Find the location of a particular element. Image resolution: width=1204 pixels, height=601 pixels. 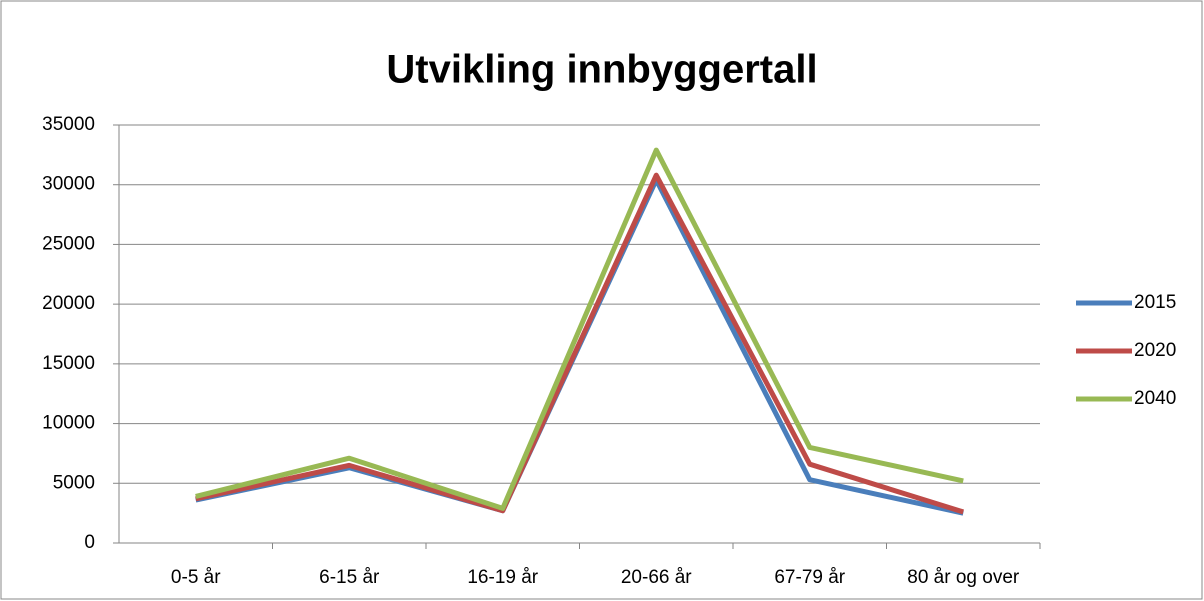

y-tick-label: 15000 is located at coordinates (68, 363).